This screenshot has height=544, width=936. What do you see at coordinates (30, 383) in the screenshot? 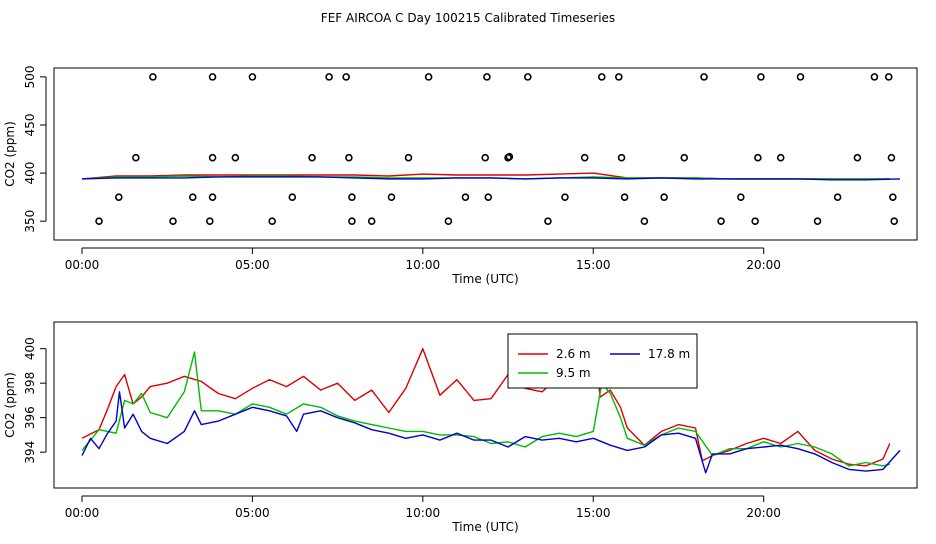
I see `y-tick-label: 398` at bounding box center [30, 383].